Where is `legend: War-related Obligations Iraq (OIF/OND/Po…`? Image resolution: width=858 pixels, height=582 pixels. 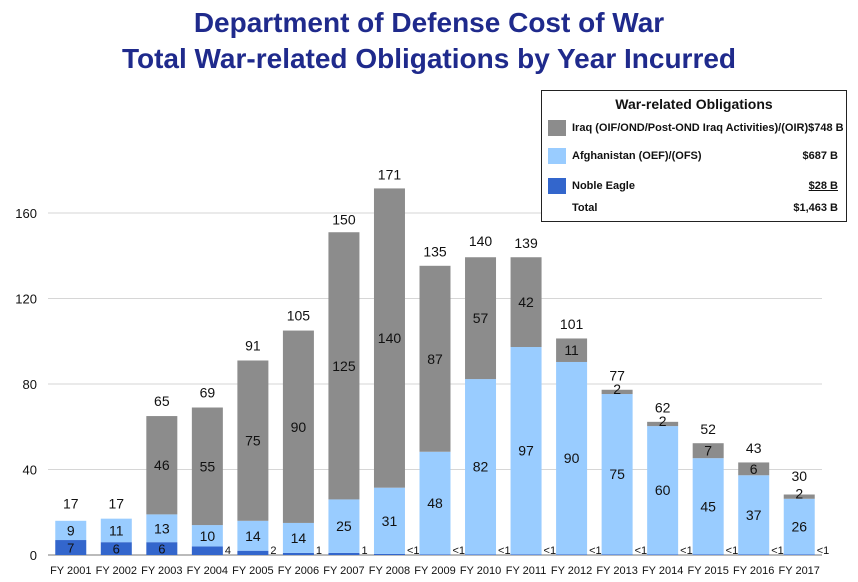 legend: War-related Obligations Iraq (OIF/OND/Po… is located at coordinates (694, 156).